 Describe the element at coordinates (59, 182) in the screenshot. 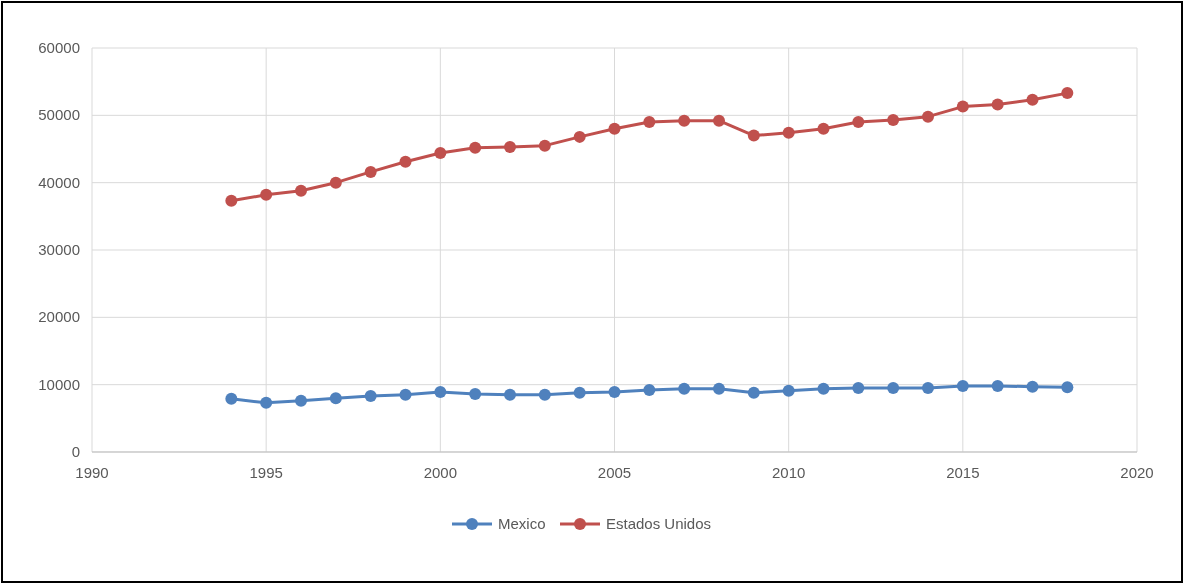

I see `y-tick-label: 40000` at that location.